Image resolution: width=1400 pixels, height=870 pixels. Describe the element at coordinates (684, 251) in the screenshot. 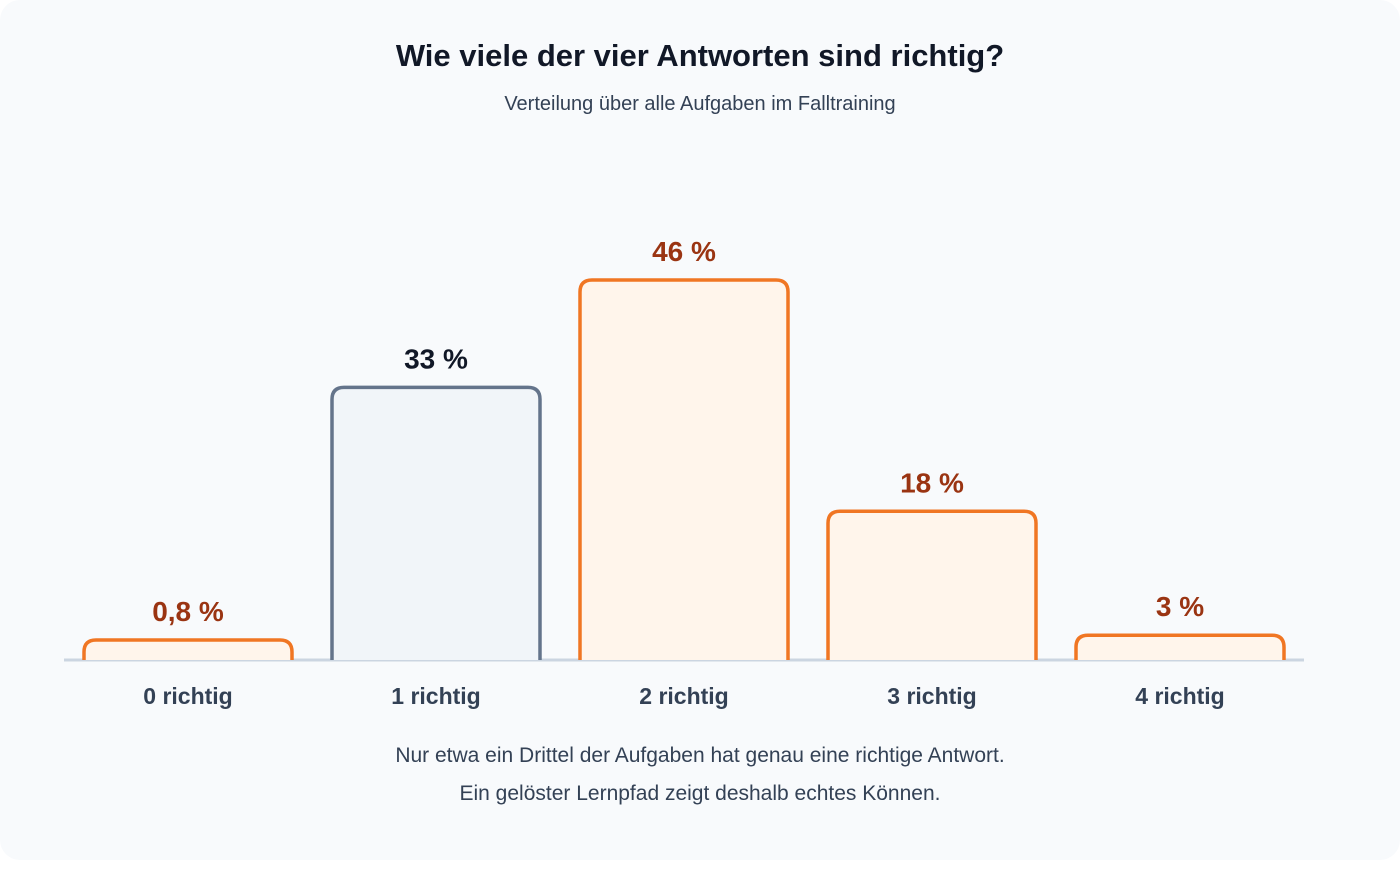

I see `bar-value-label-2: 46 %` at that location.